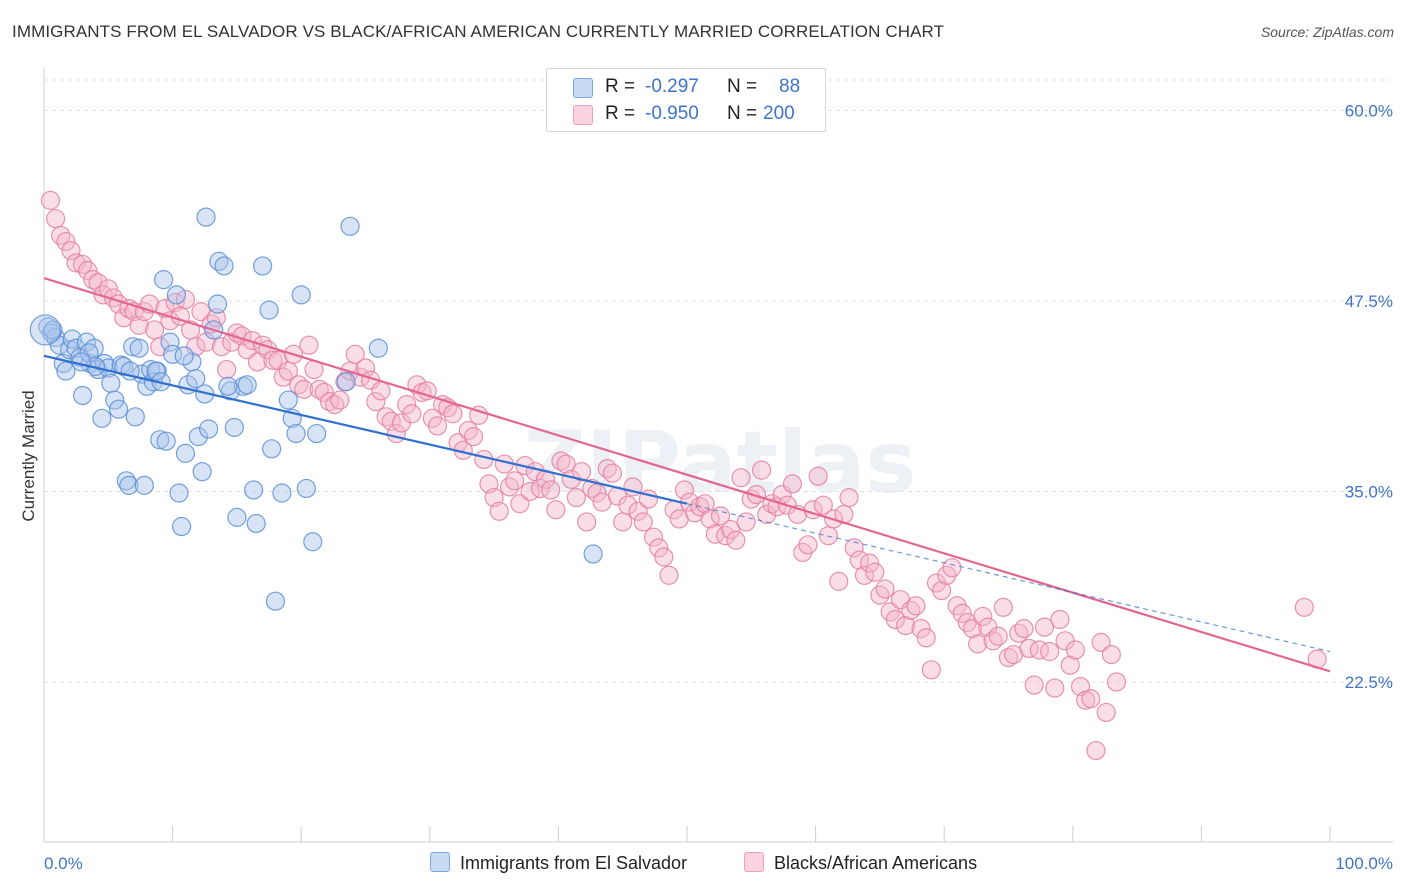  What do you see at coordinates (1369, 682) in the screenshot?
I see `y-tick-label: 22.5%` at bounding box center [1369, 682].